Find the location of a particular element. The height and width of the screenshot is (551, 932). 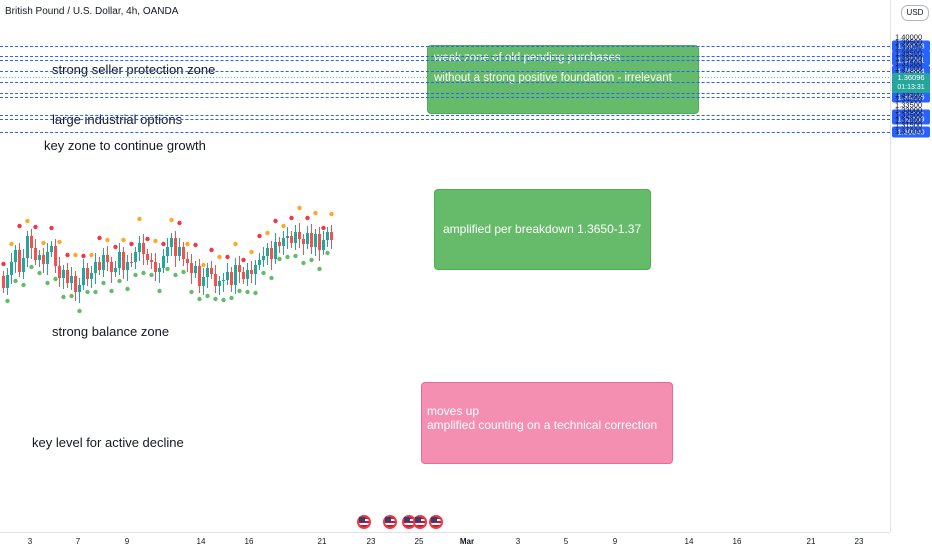

currency-button: USD is located at coordinates (915, 13).